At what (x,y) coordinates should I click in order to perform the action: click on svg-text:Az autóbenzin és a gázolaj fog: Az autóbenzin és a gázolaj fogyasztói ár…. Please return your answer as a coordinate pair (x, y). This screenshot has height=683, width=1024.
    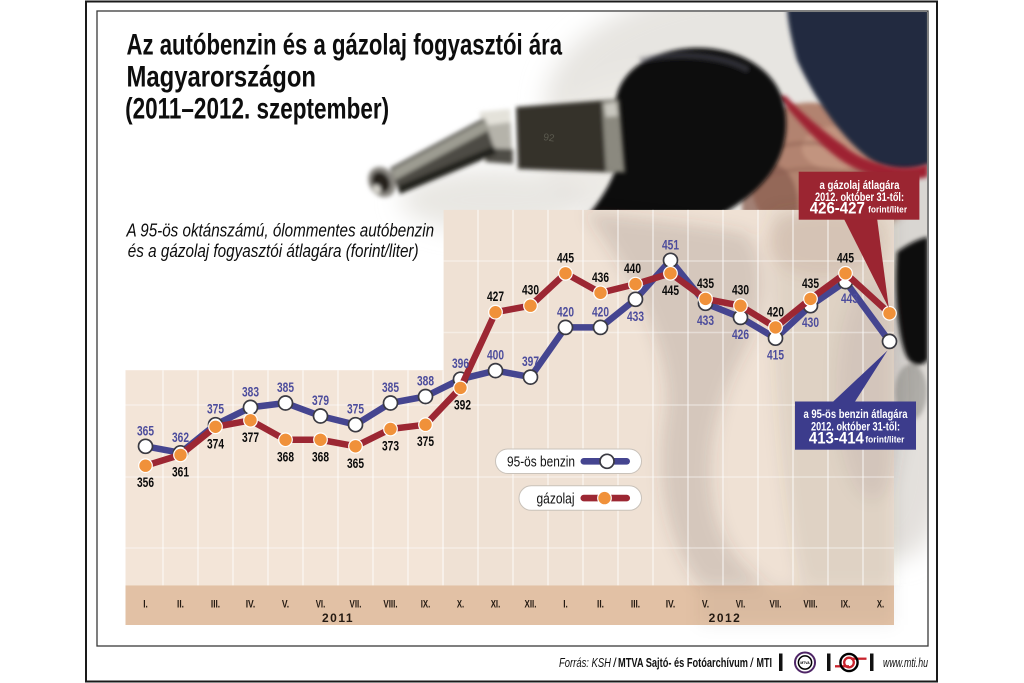
    Looking at the image, I should click on (345, 44).